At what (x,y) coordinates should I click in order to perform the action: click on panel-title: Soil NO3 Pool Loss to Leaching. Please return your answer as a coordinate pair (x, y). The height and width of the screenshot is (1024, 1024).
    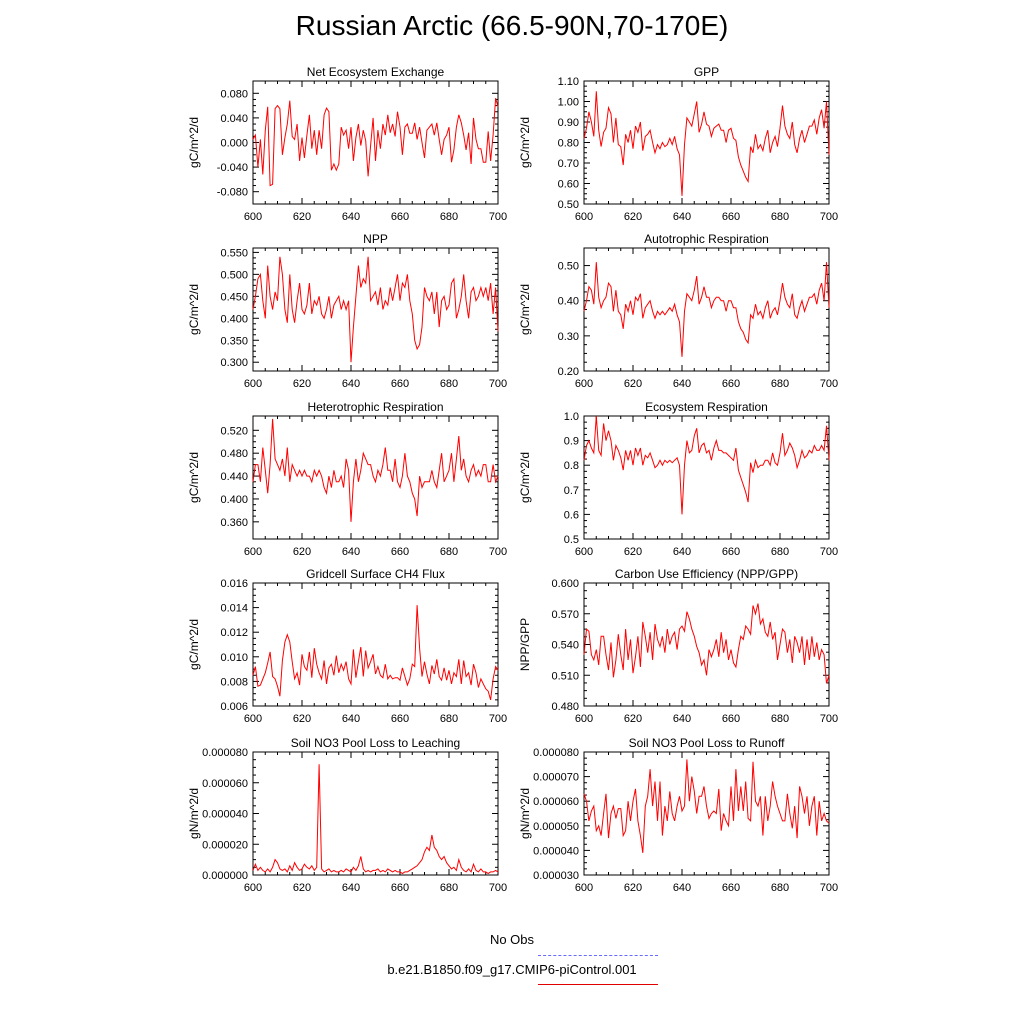
    Looking at the image, I should click on (375, 743).